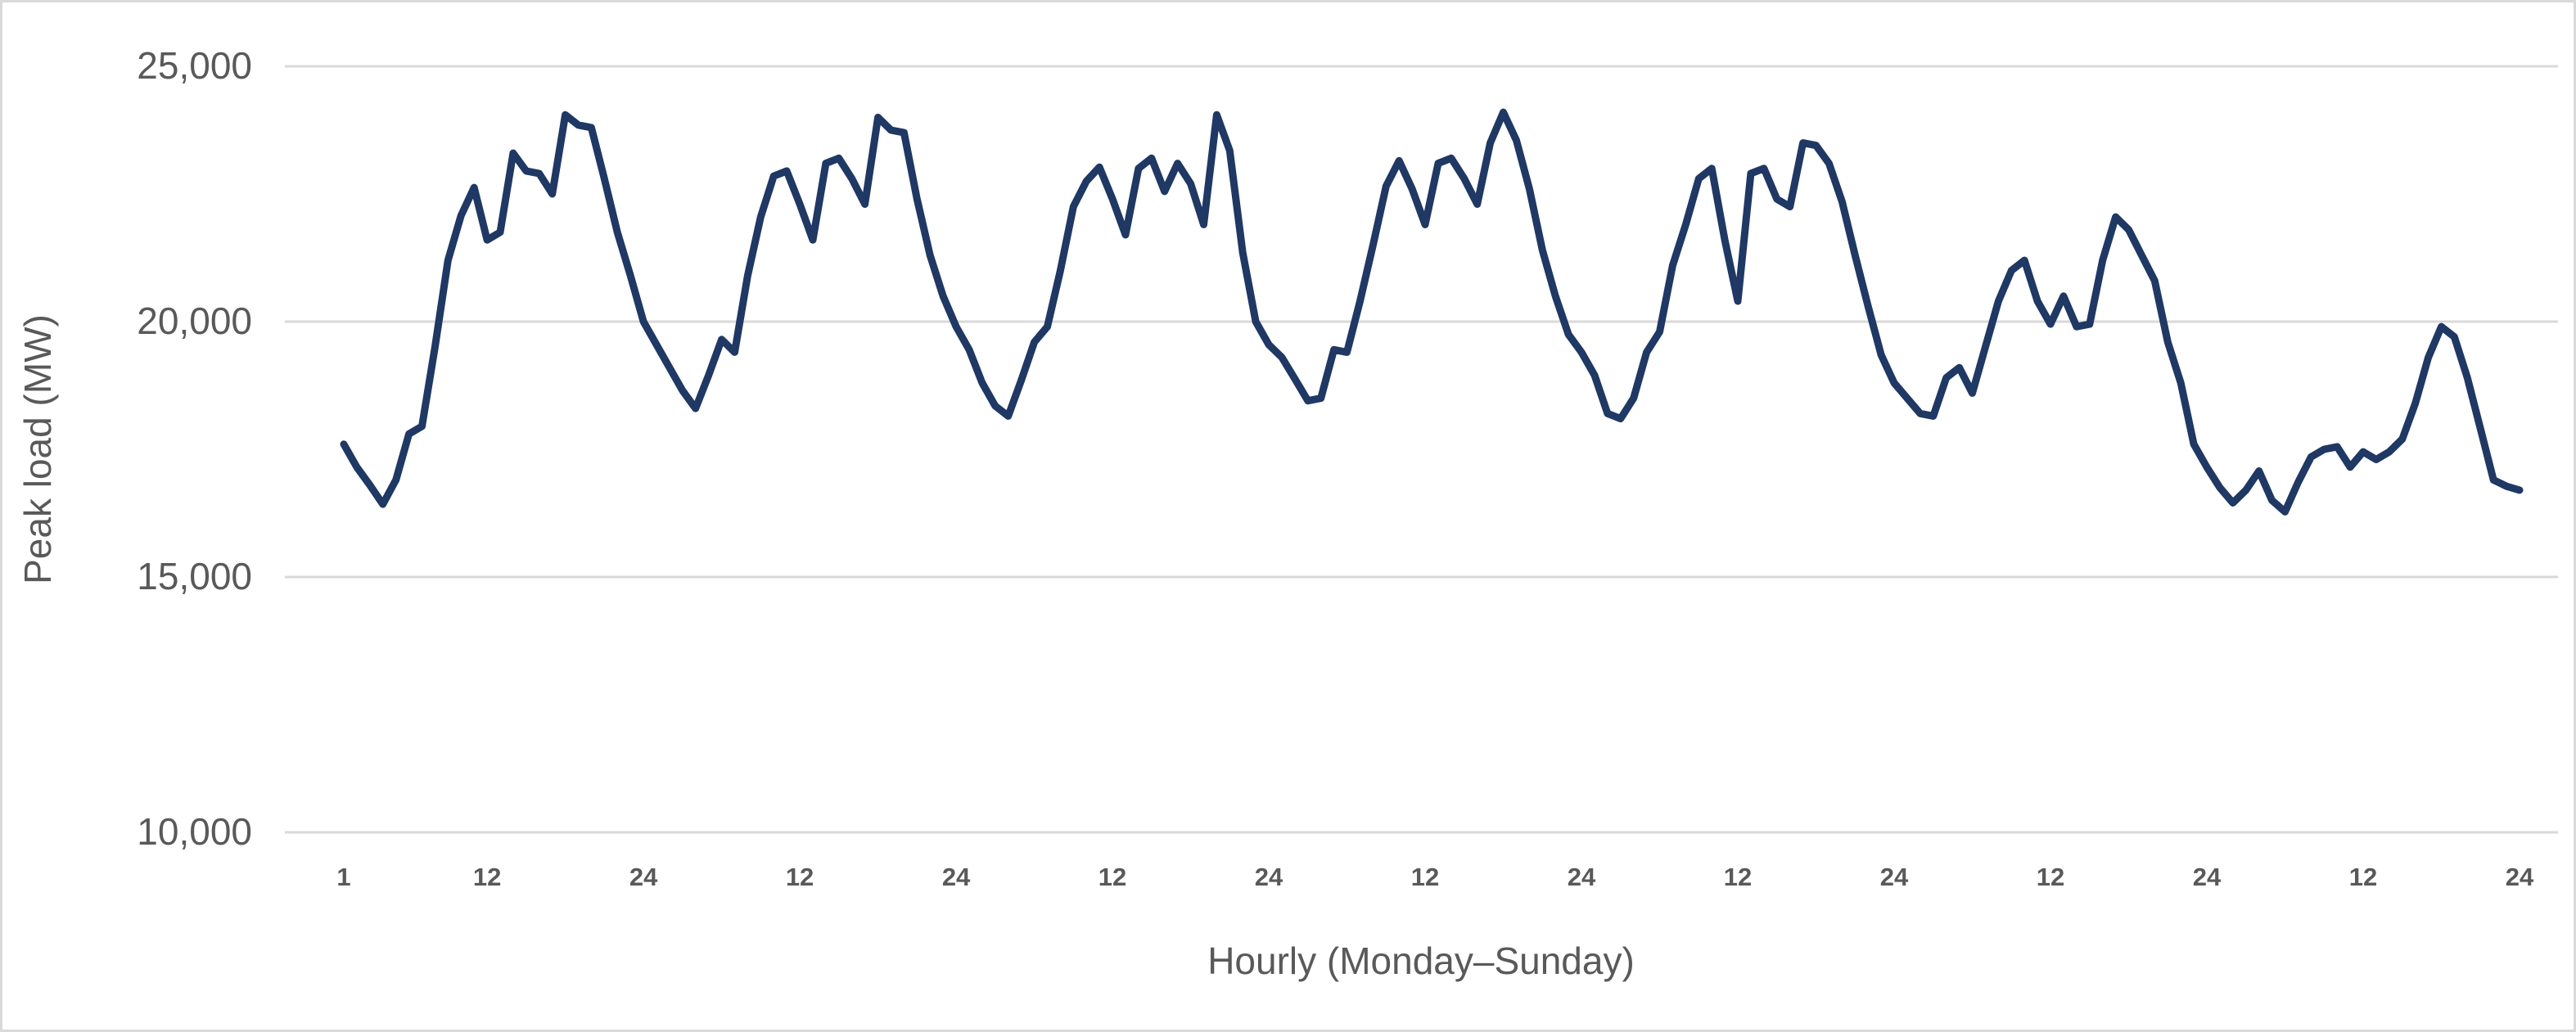 The width and height of the screenshot is (2576, 1032). Describe the element at coordinates (194, 65) in the screenshot. I see `y-tick-label: 25,000` at that location.